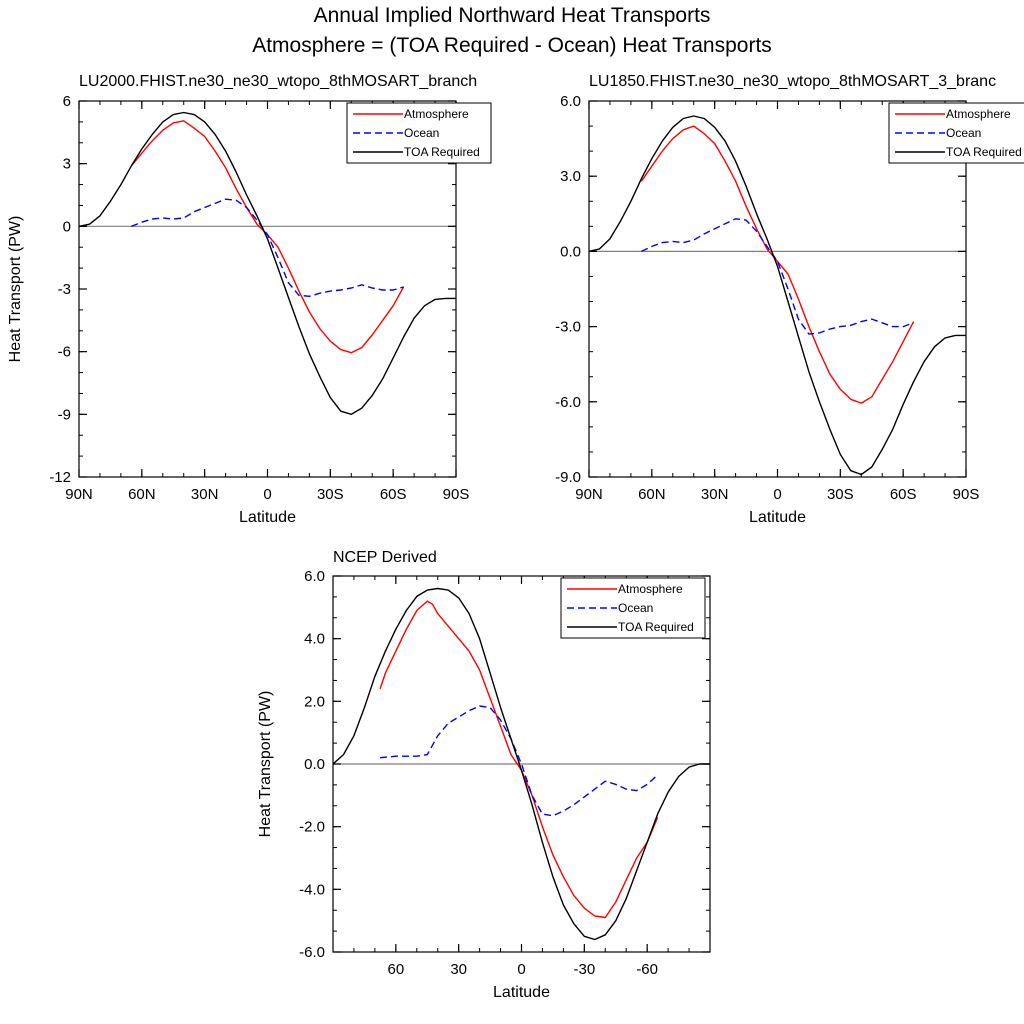  Describe the element at coordinates (314, 639) in the screenshot. I see `y-tick-label: 4.0` at that location.